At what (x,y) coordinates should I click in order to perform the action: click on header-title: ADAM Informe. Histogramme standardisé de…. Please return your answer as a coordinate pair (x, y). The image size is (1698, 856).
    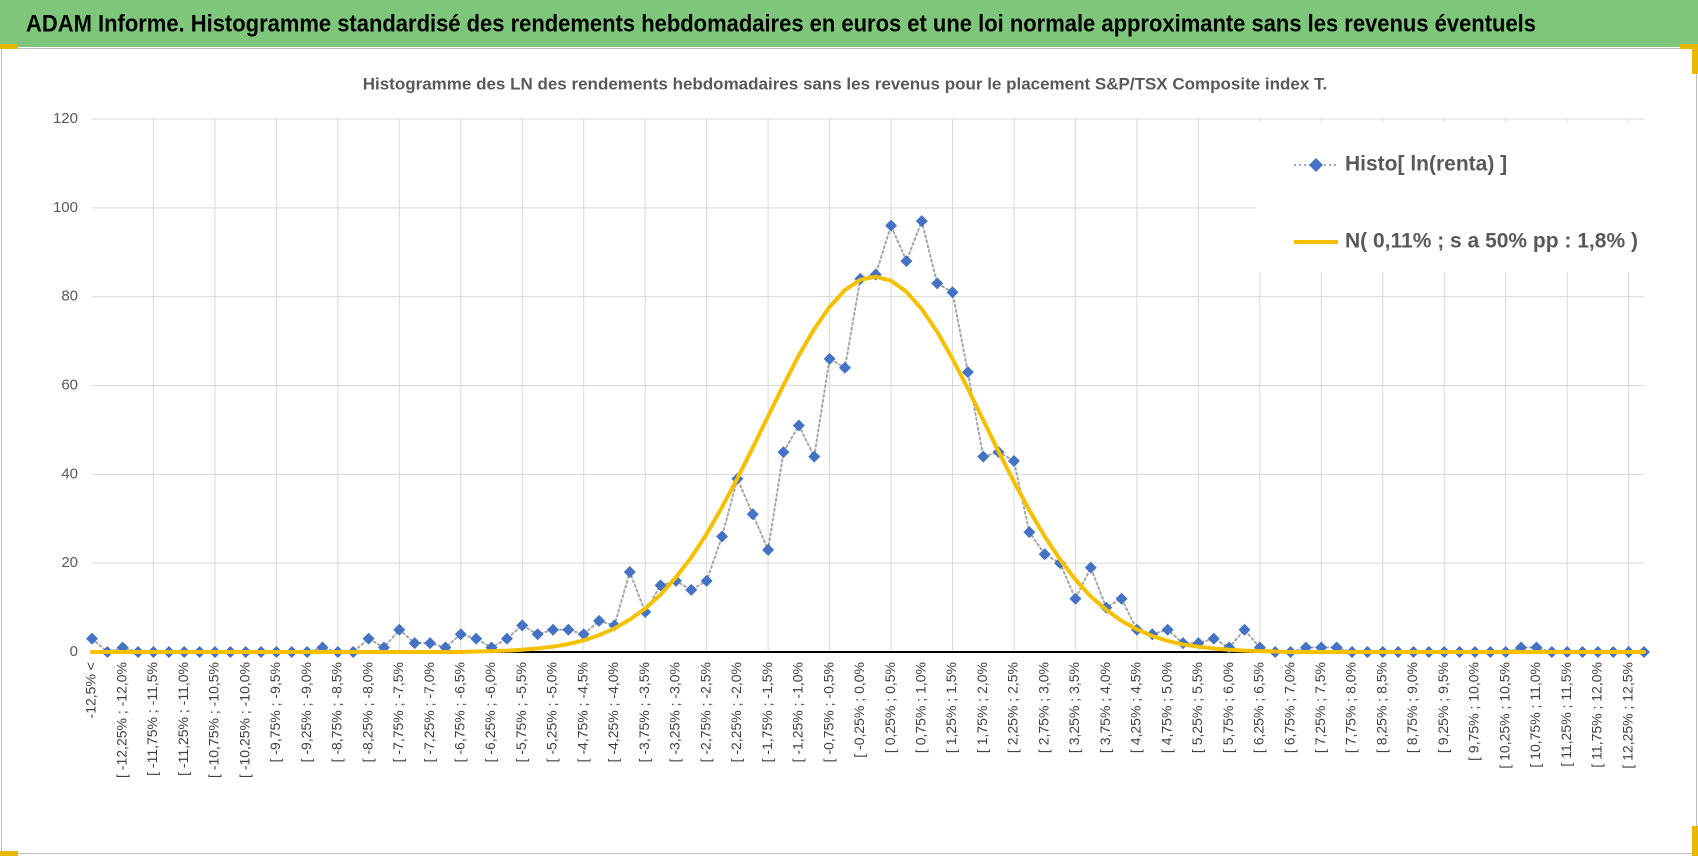
    Looking at the image, I should click on (781, 23).